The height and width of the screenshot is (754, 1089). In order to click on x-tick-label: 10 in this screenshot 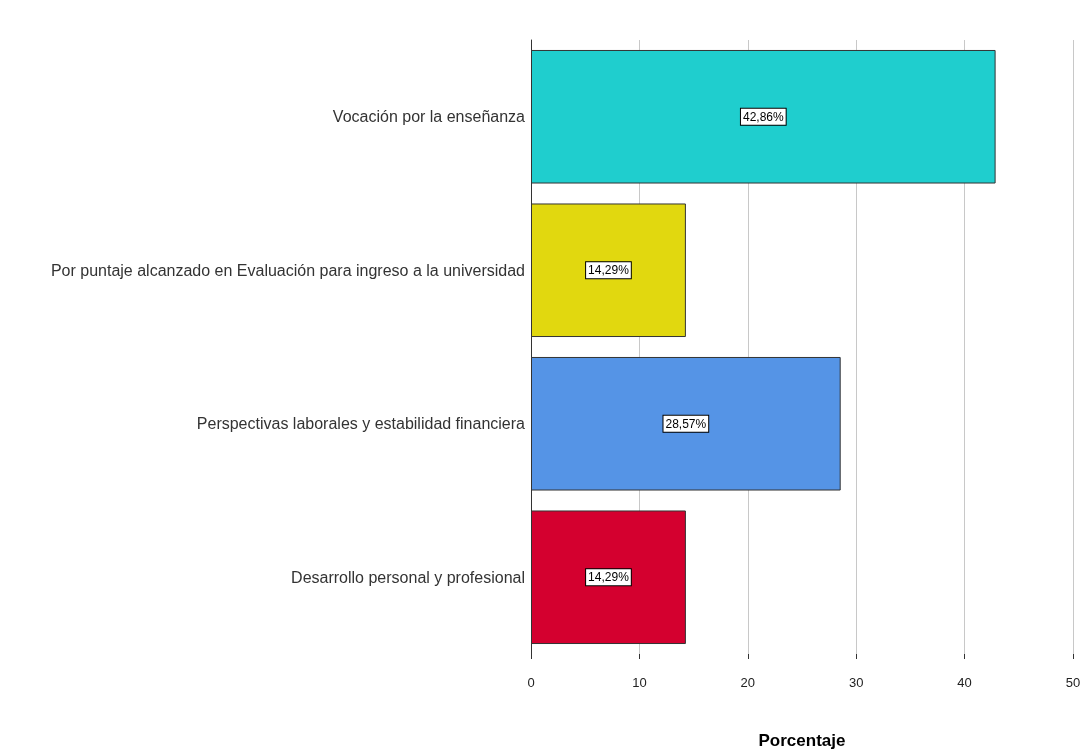, I will do `click(639, 682)`.